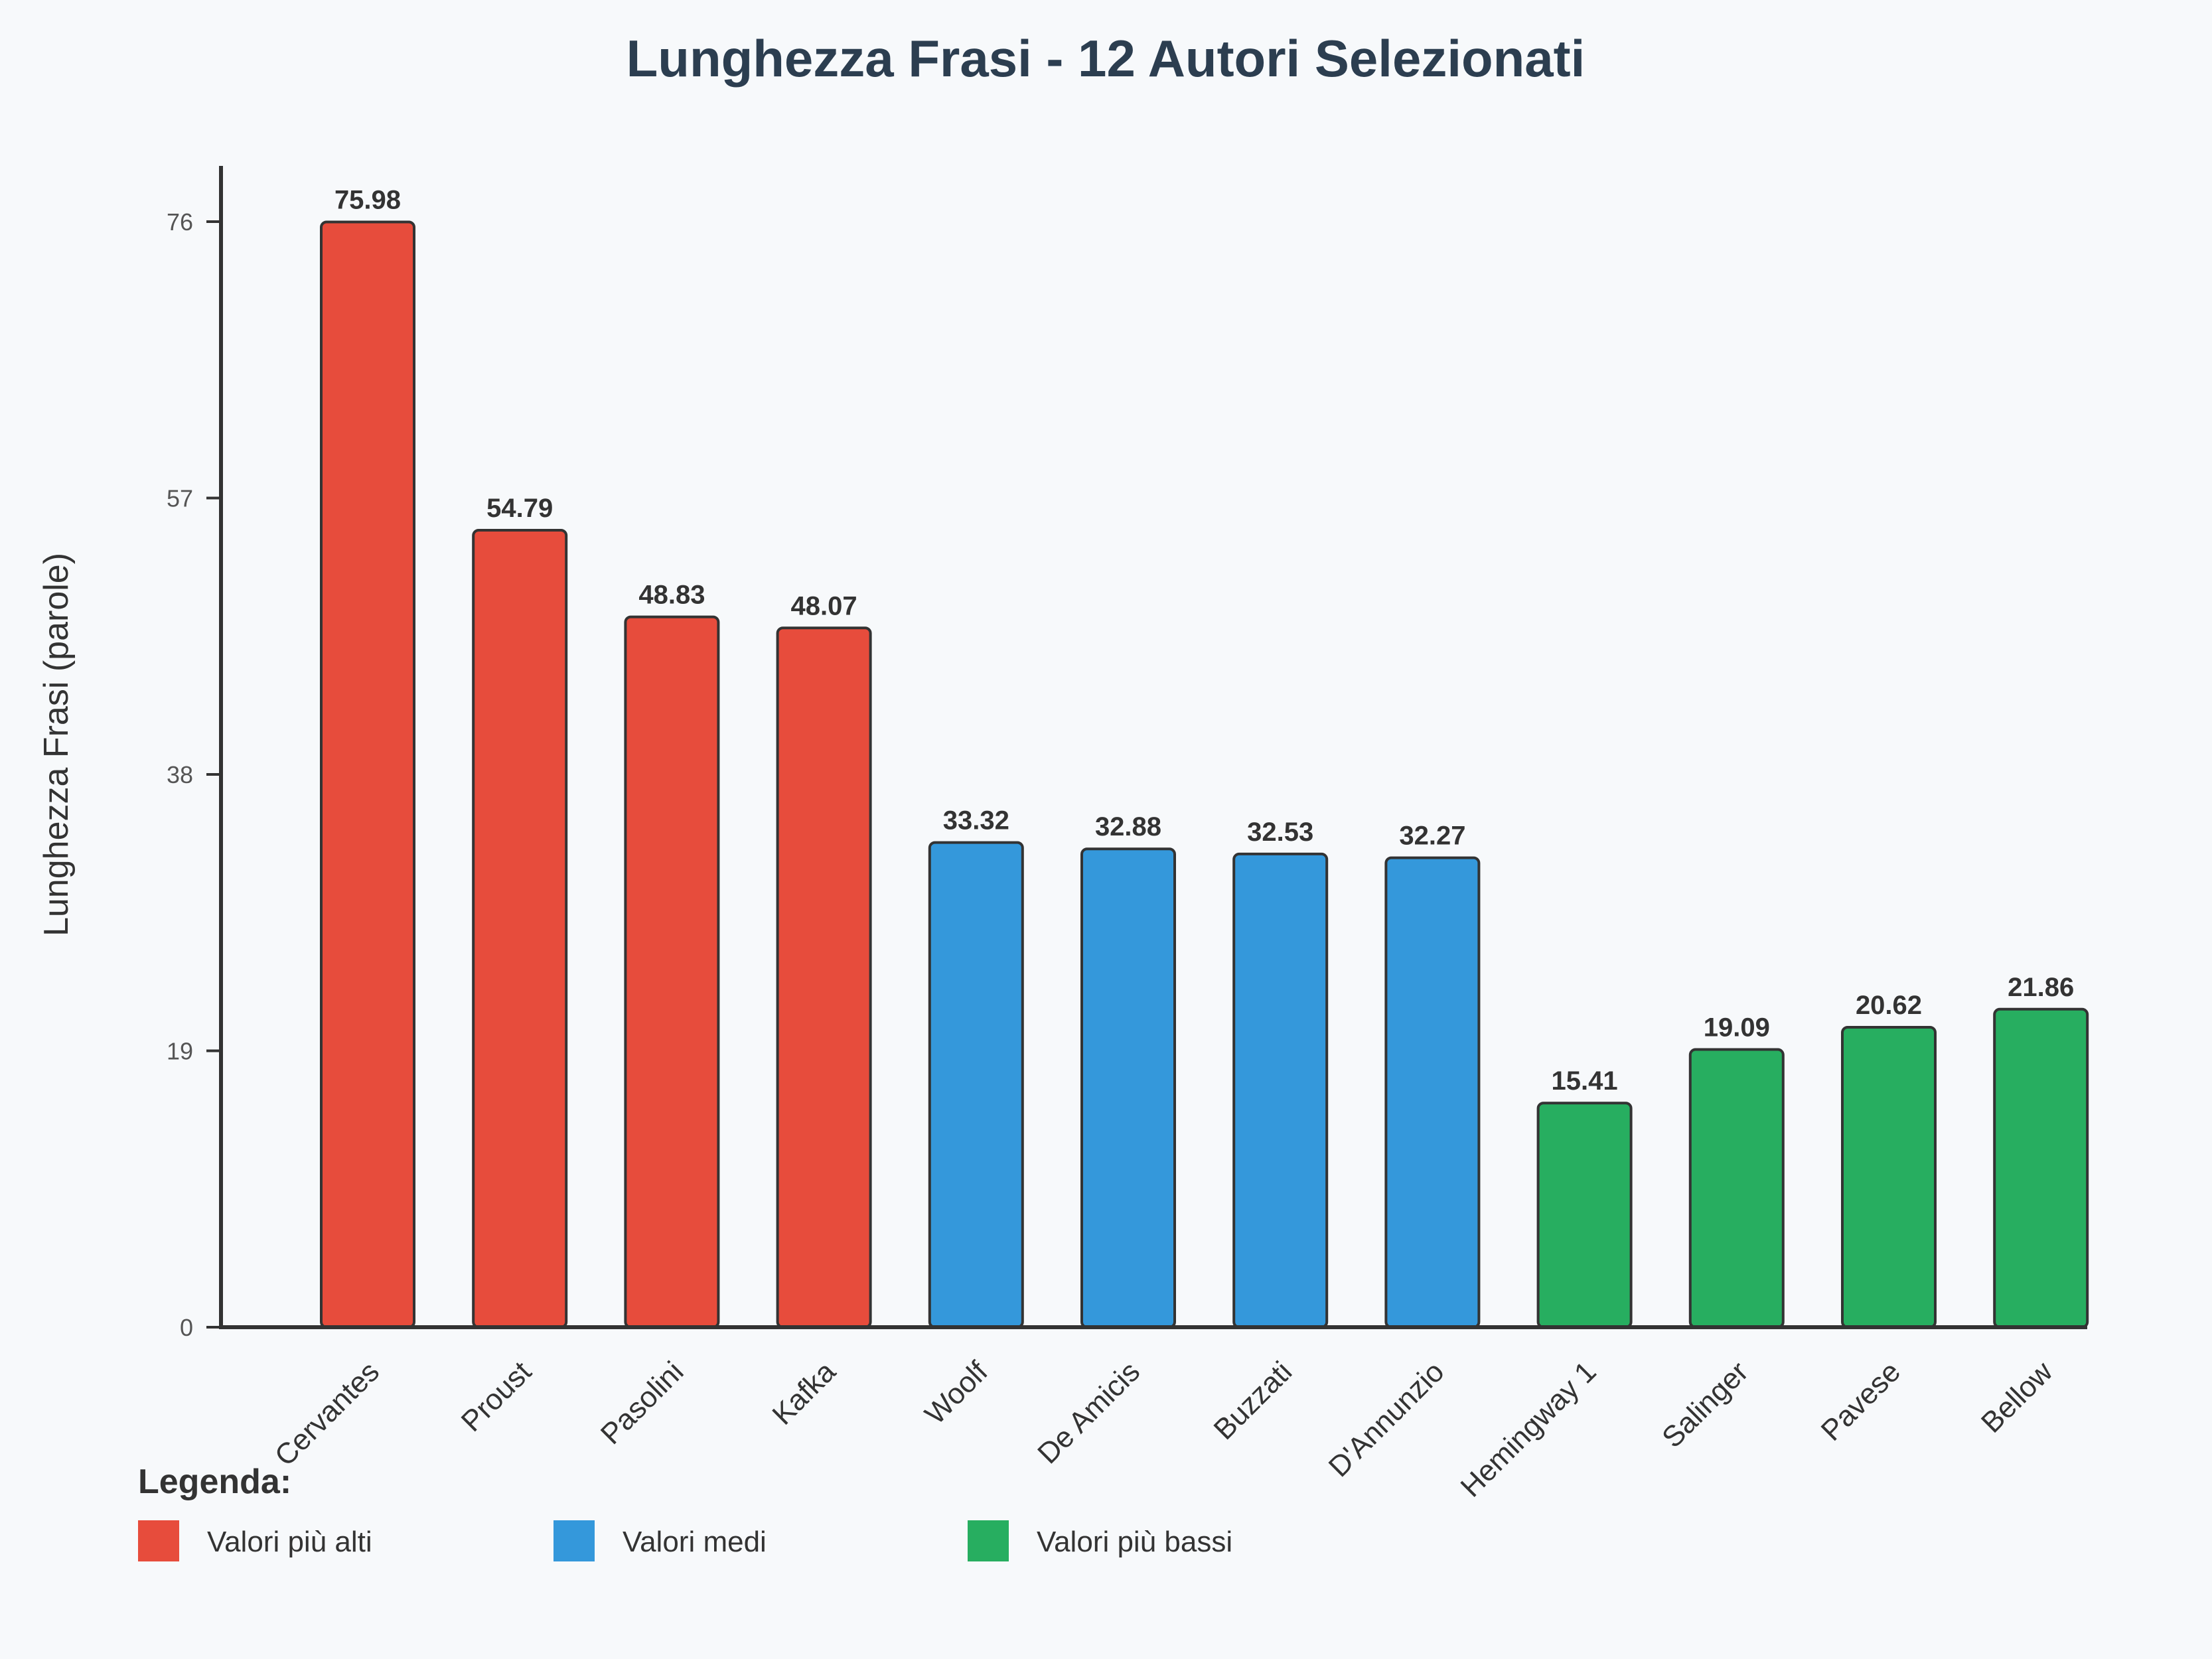 The image size is (2212, 1659). What do you see at coordinates (2017, 1397) in the screenshot?
I see `x-tick-label: Bellow` at bounding box center [2017, 1397].